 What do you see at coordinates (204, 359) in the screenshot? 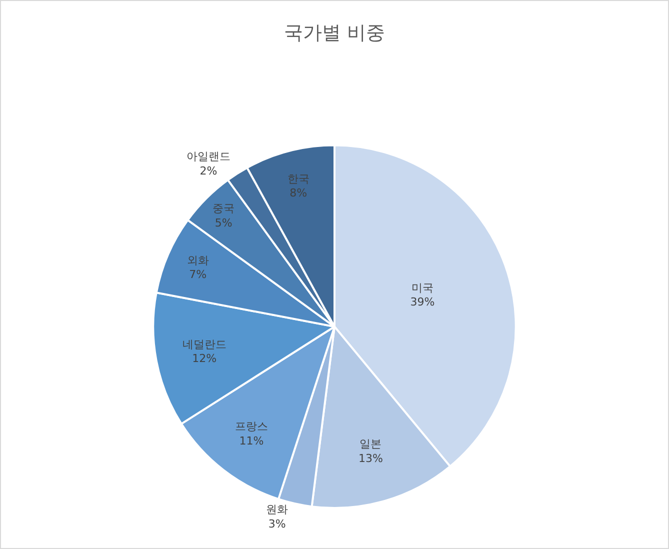
I see `data-label: 12%` at bounding box center [204, 359].